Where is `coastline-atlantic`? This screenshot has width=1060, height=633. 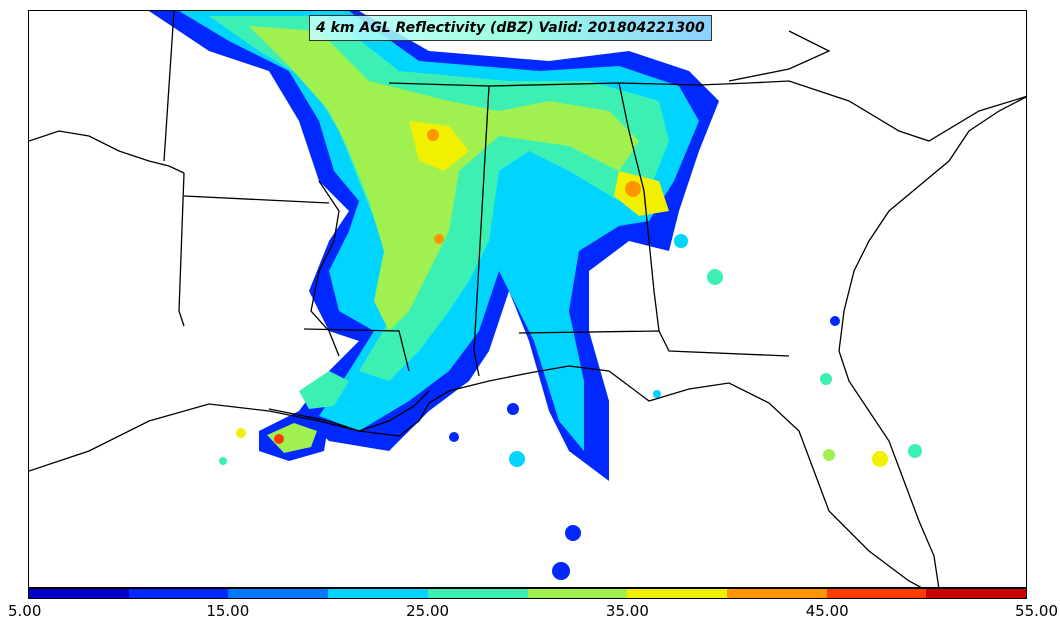
coastline-atlantic is located at coordinates (932, 341).